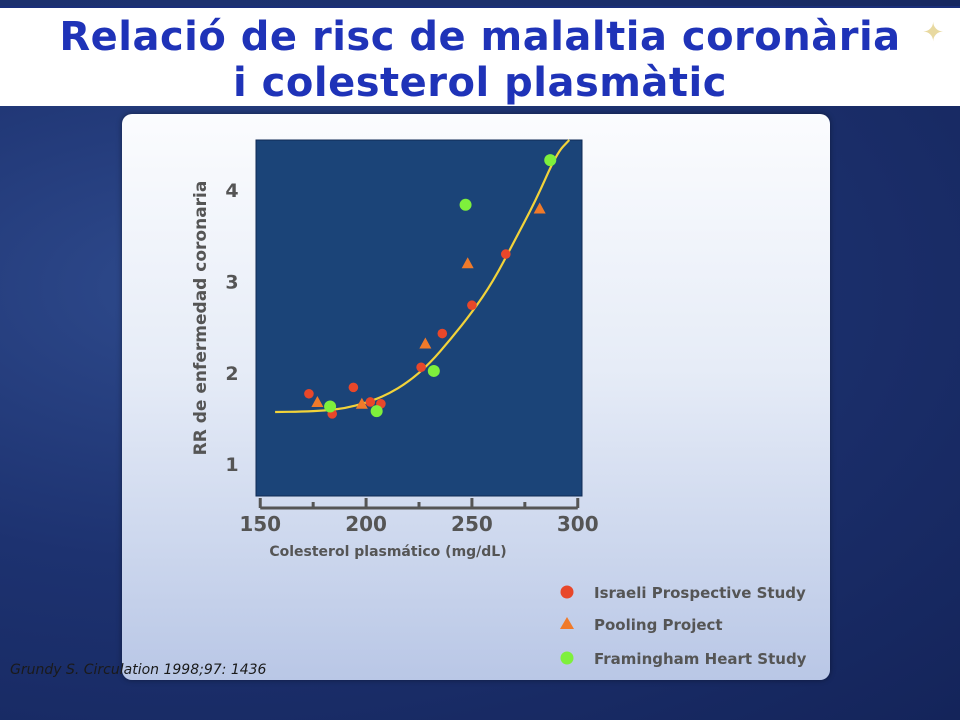 The image size is (960, 720). I want to click on citation: Grundy S. Circulation 1998;97: 1436, so click(138, 670).